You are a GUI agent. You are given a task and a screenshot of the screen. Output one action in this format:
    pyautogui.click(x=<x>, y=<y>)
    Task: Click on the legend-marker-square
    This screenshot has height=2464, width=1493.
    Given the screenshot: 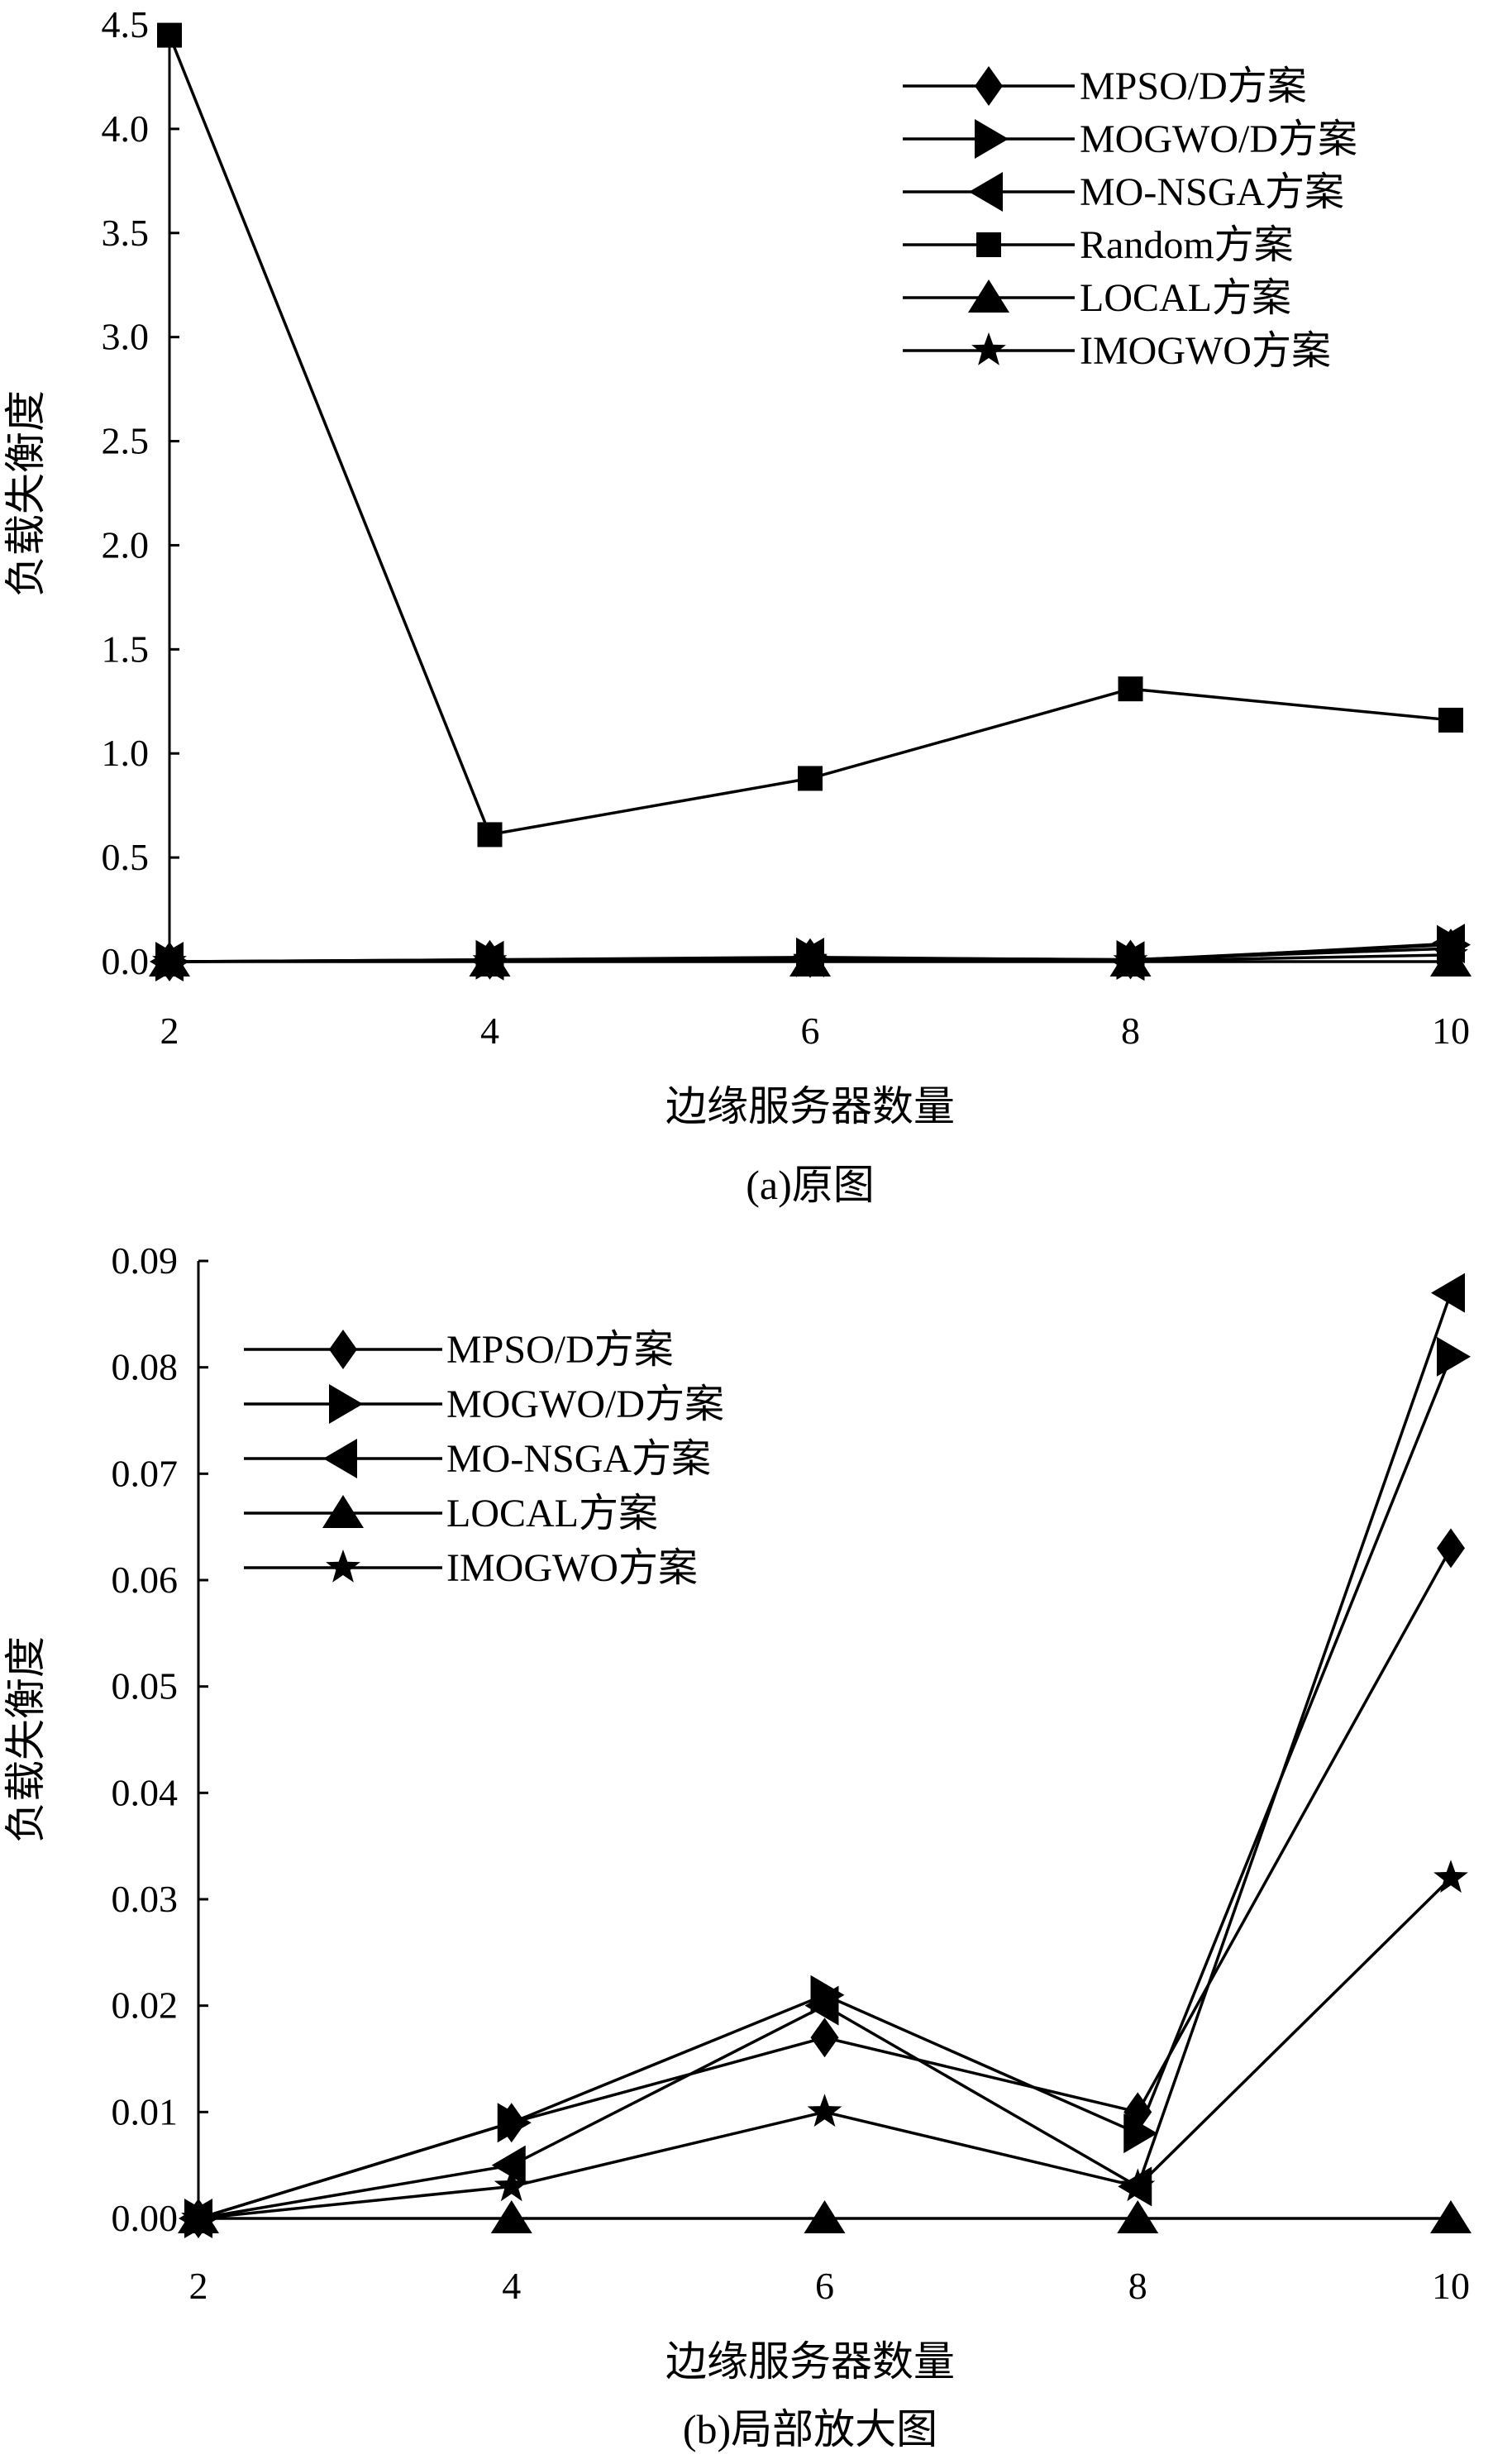 What is the action you would take?
    pyautogui.click(x=988, y=245)
    